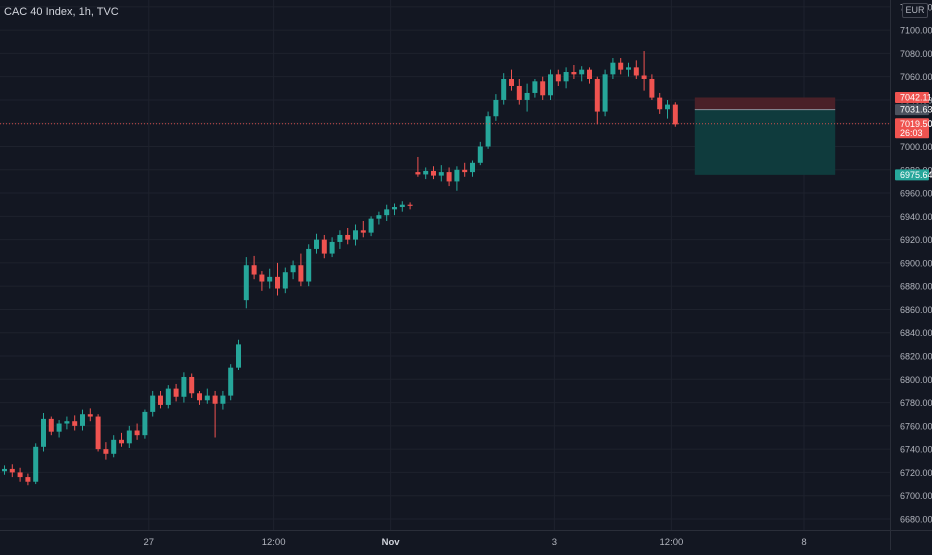 The image size is (932, 555). I want to click on stop-loss-zone, so click(765, 103).